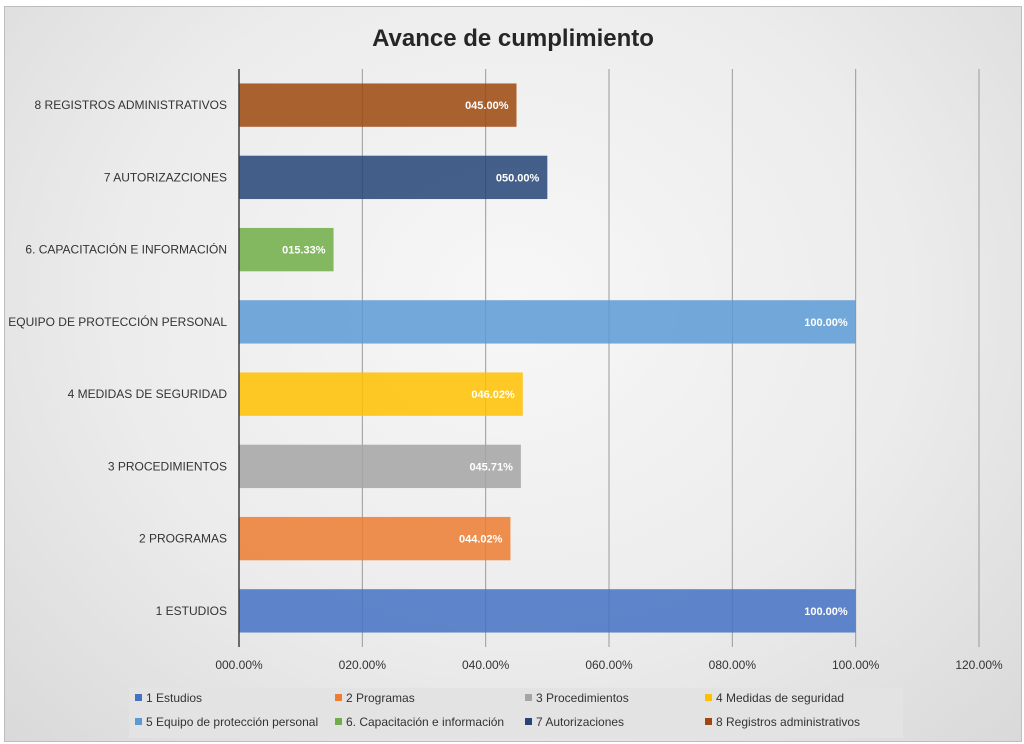  What do you see at coordinates (116, 321) in the screenshot?
I see `category-label: 5 EQUIPO DE PROTECCIÓN PERSONAL` at bounding box center [116, 321].